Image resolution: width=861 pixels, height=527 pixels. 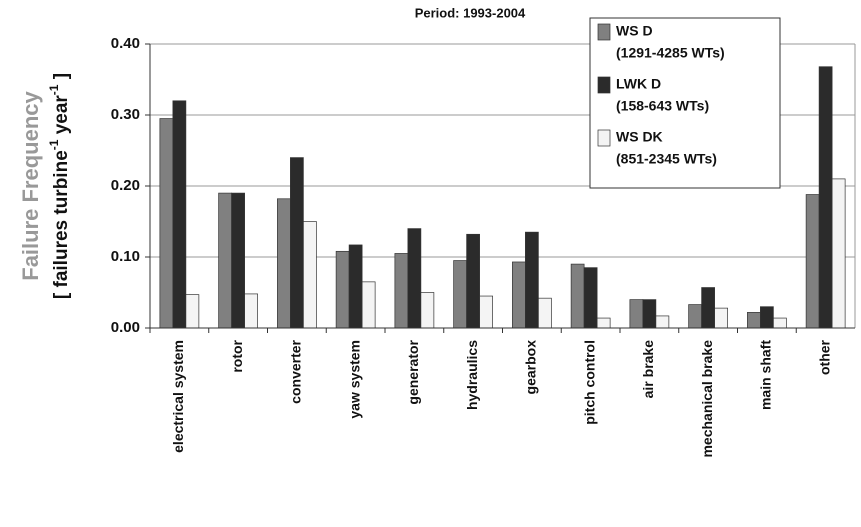 I want to click on chart-title: Period: 1993-2004, so click(x=470, y=12).